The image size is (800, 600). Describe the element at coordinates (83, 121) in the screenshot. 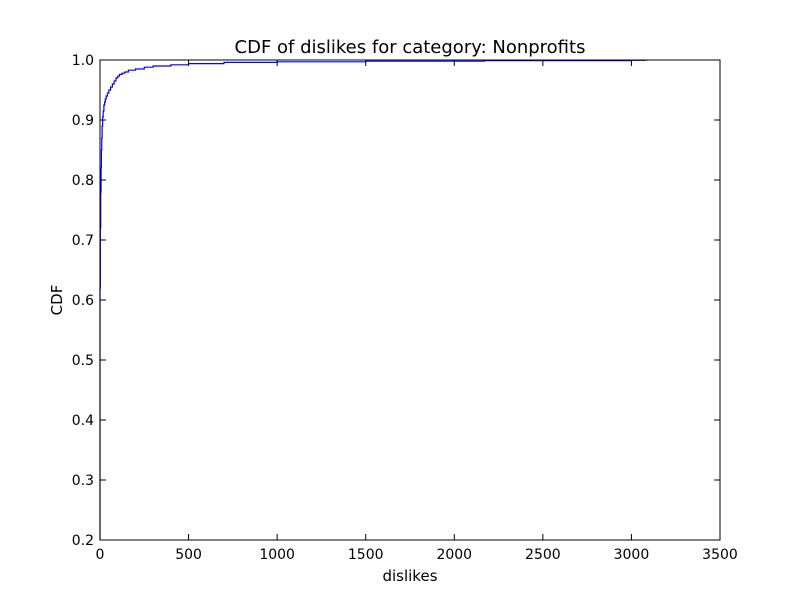

I see `y-tick-label: 0.9` at that location.